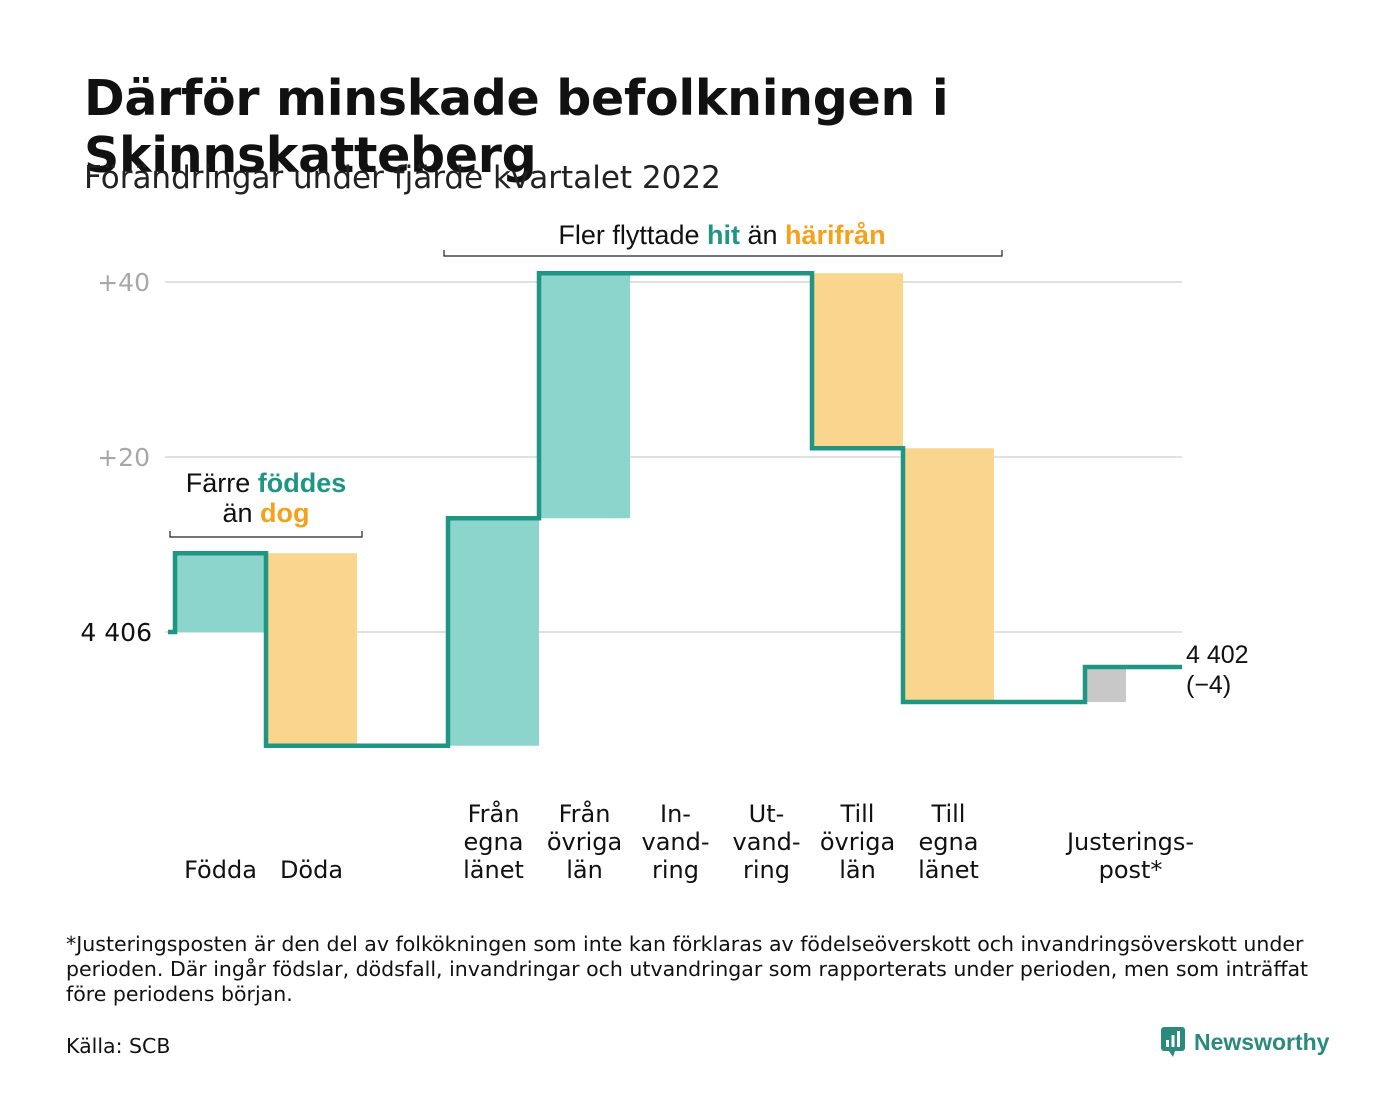 The height and width of the screenshot is (1120, 1400). What do you see at coordinates (1129, 842) in the screenshot?
I see `category-label: Justerings-` at bounding box center [1129, 842].